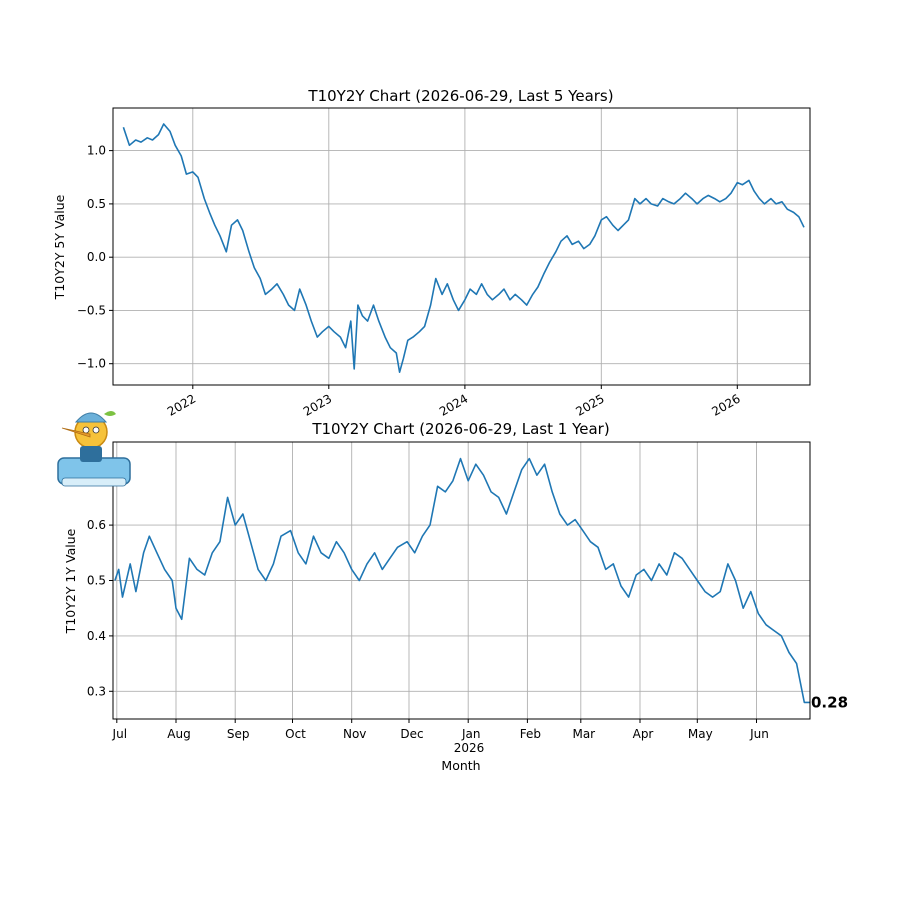  Describe the element at coordinates (96, 151) in the screenshot. I see `y-tick-label-4: 1.0` at that location.